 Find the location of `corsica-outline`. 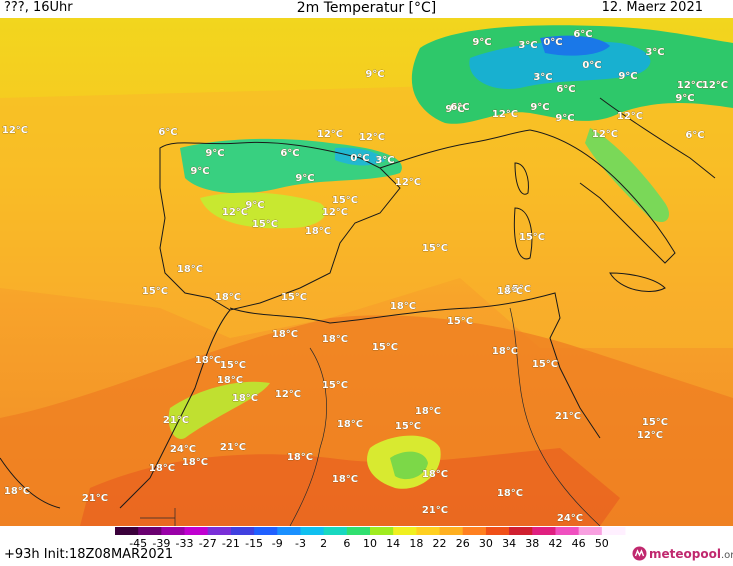

corsica-outline is located at coordinates (521, 178).